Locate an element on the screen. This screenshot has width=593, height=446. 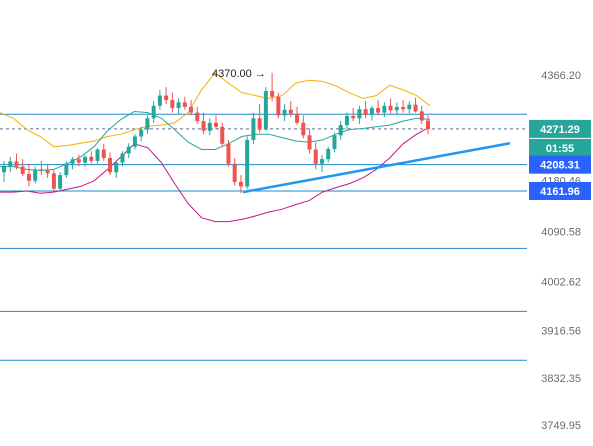
price-tags: 4271.29 01:55 4208.31 4161.96 is located at coordinates (560, 159).